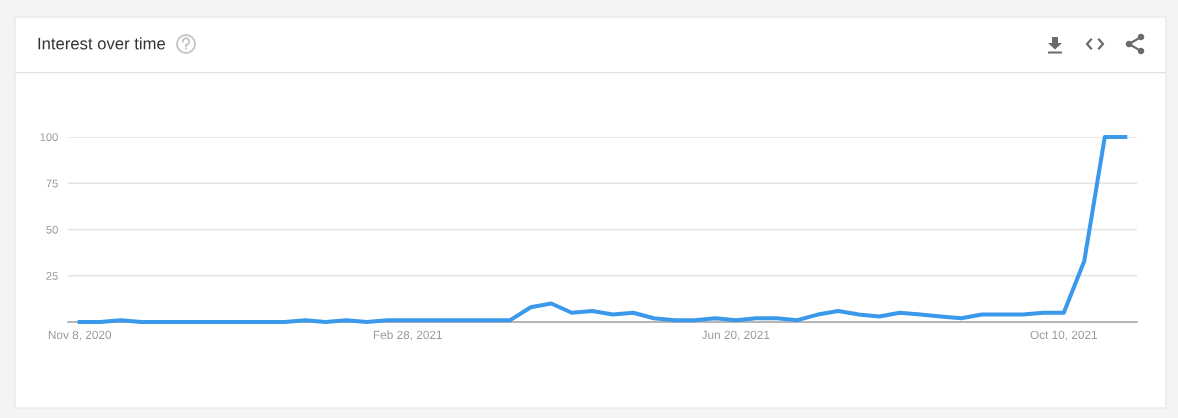 Image resolution: width=1178 pixels, height=418 pixels. What do you see at coordinates (735, 335) in the screenshot?
I see `x-tick-label: Jun 20, 2021` at bounding box center [735, 335].